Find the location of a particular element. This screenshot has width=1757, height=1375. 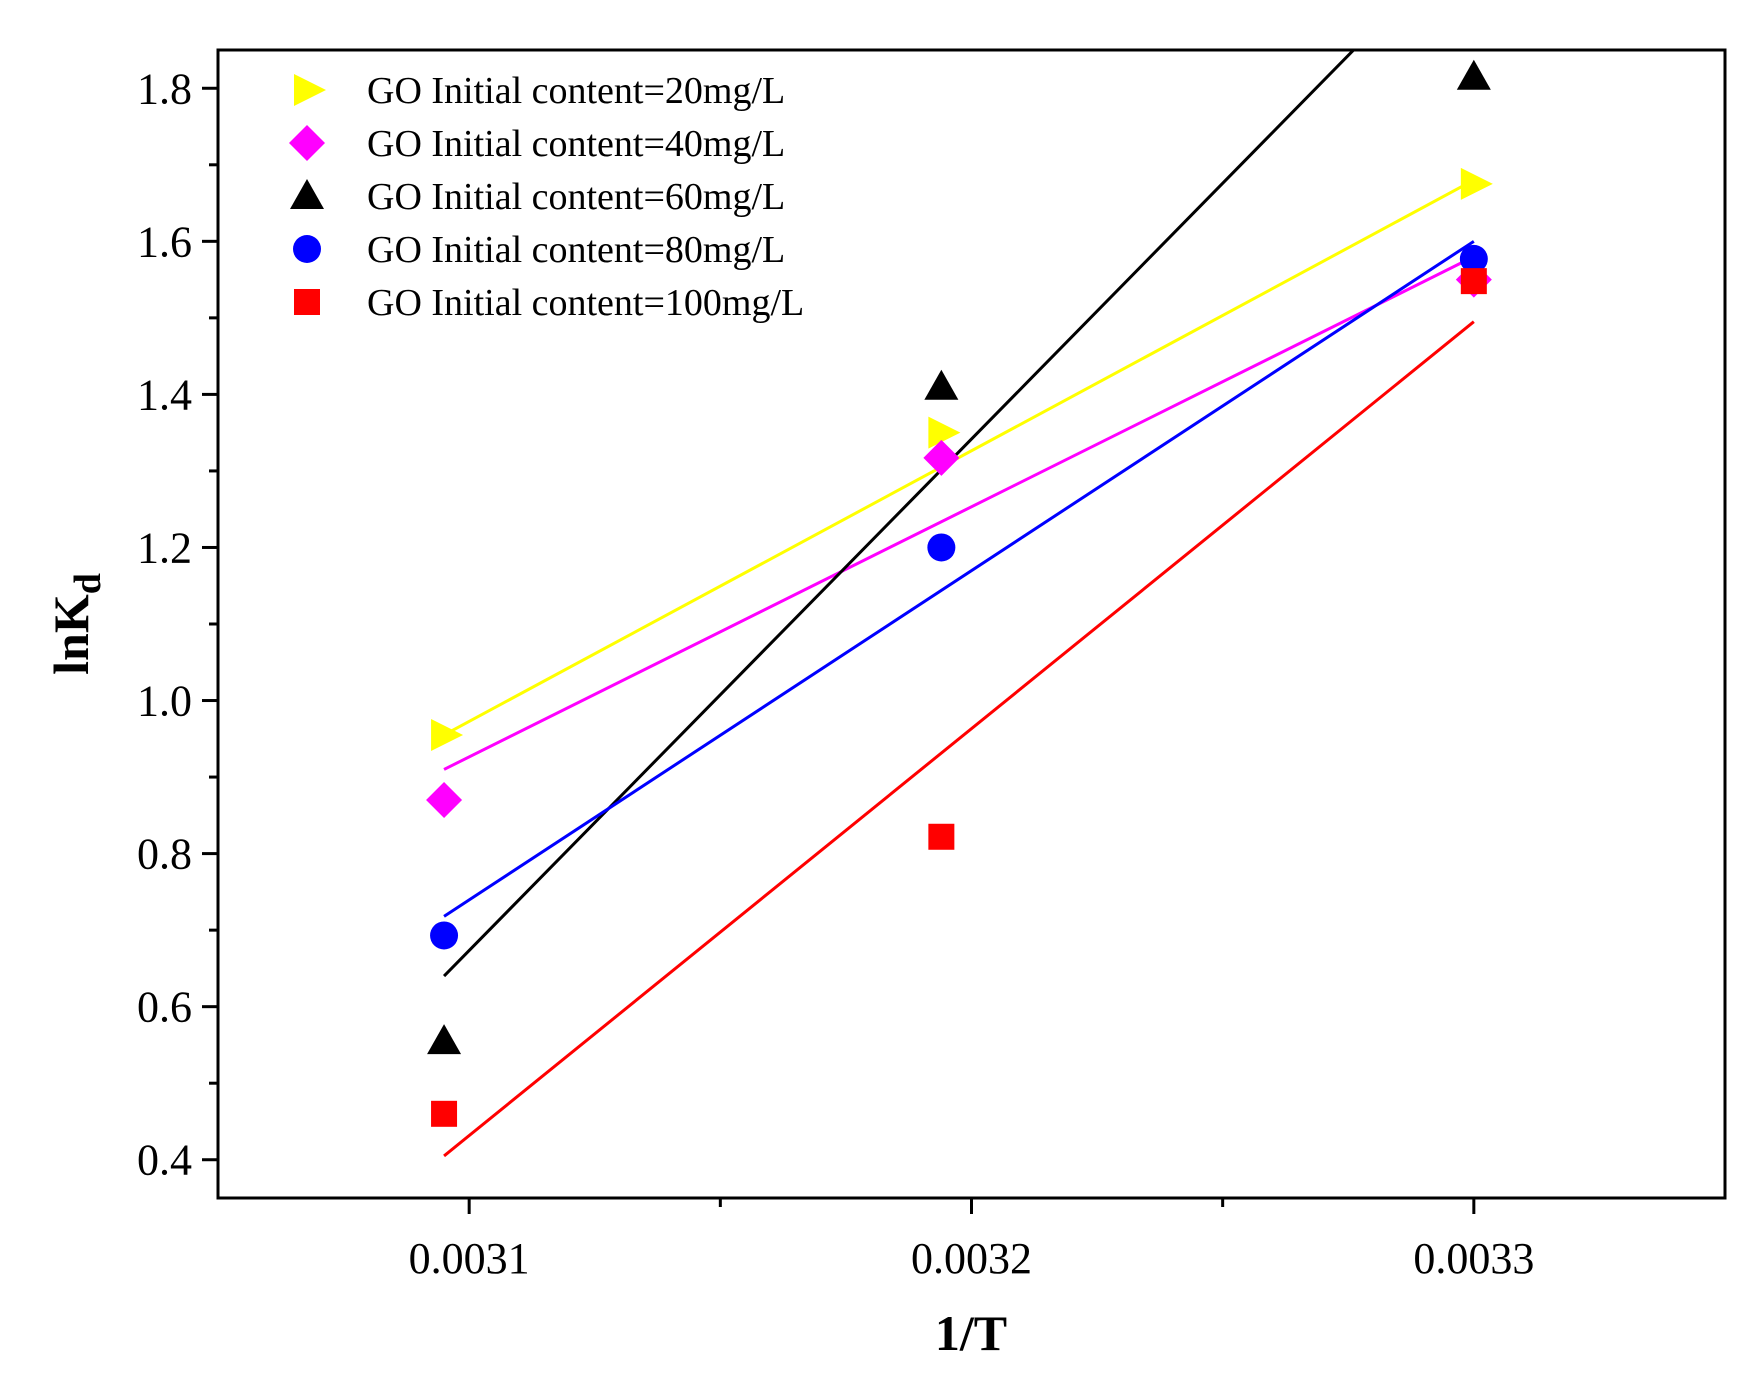

legend-item: GO Initial content=60mg/L is located at coordinates (537, 197).